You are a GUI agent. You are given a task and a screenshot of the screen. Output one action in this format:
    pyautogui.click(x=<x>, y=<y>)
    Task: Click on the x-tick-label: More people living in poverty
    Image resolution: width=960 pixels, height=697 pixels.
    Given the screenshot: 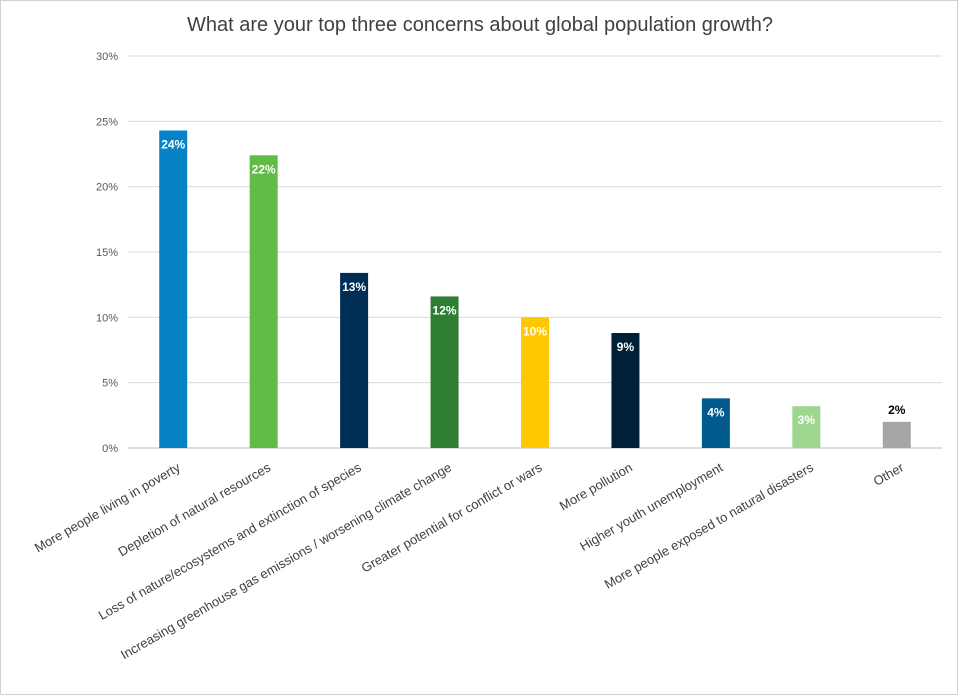 What is the action you would take?
    pyautogui.click(x=107, y=507)
    